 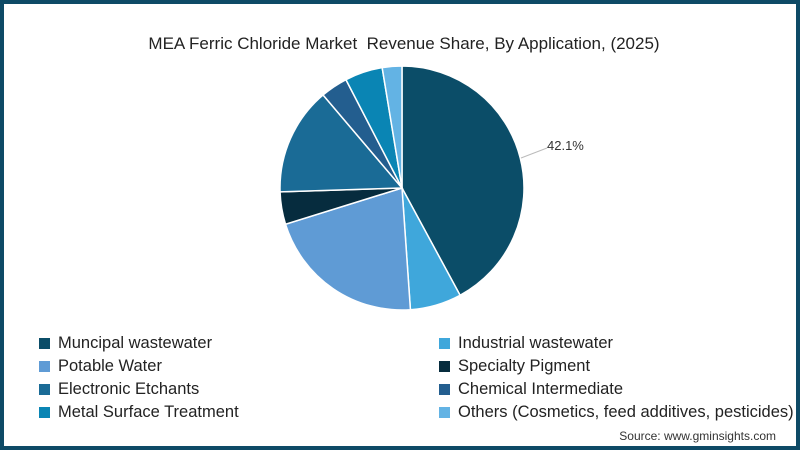 I want to click on legend-item: Chemical Intermediate, so click(x=531, y=389).